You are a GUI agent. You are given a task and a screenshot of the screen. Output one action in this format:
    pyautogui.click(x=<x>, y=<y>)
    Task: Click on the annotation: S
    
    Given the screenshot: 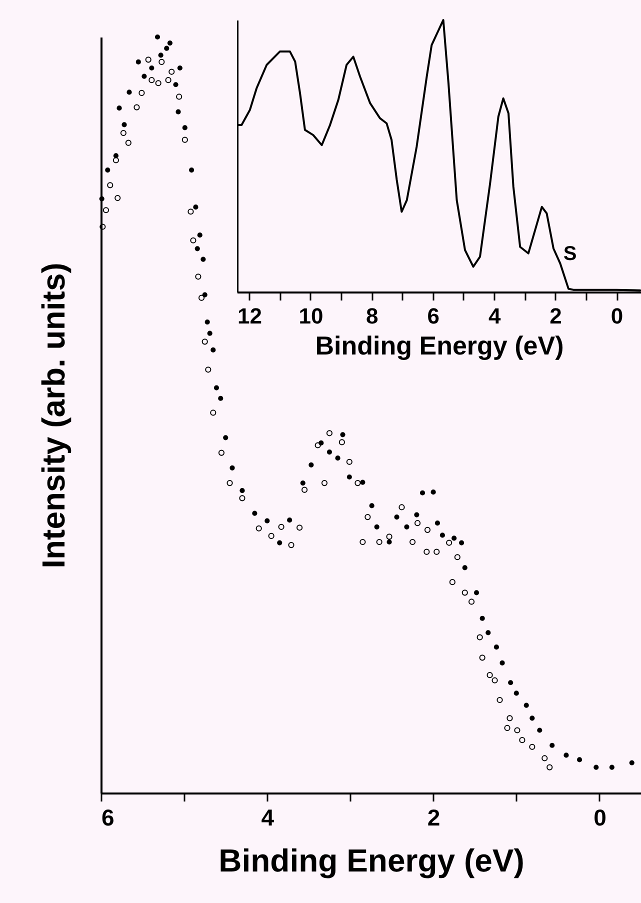 What is the action you would take?
    pyautogui.click(x=570, y=254)
    